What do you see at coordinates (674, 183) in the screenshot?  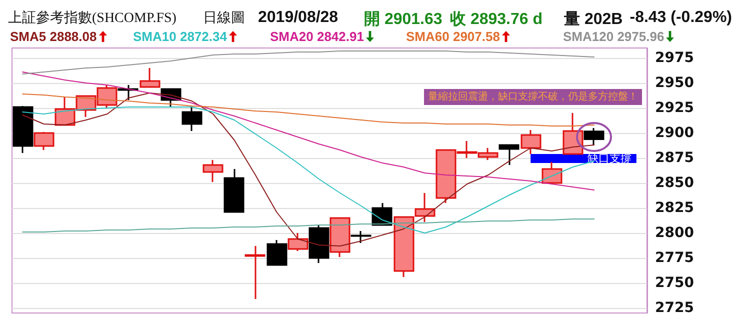 I see `y-tick-label: 2850` at bounding box center [674, 183].